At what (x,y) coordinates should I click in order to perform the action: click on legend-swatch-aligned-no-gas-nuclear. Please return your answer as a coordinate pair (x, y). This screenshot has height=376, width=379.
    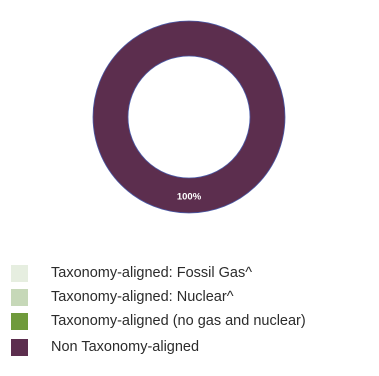
    Looking at the image, I should click on (19, 321).